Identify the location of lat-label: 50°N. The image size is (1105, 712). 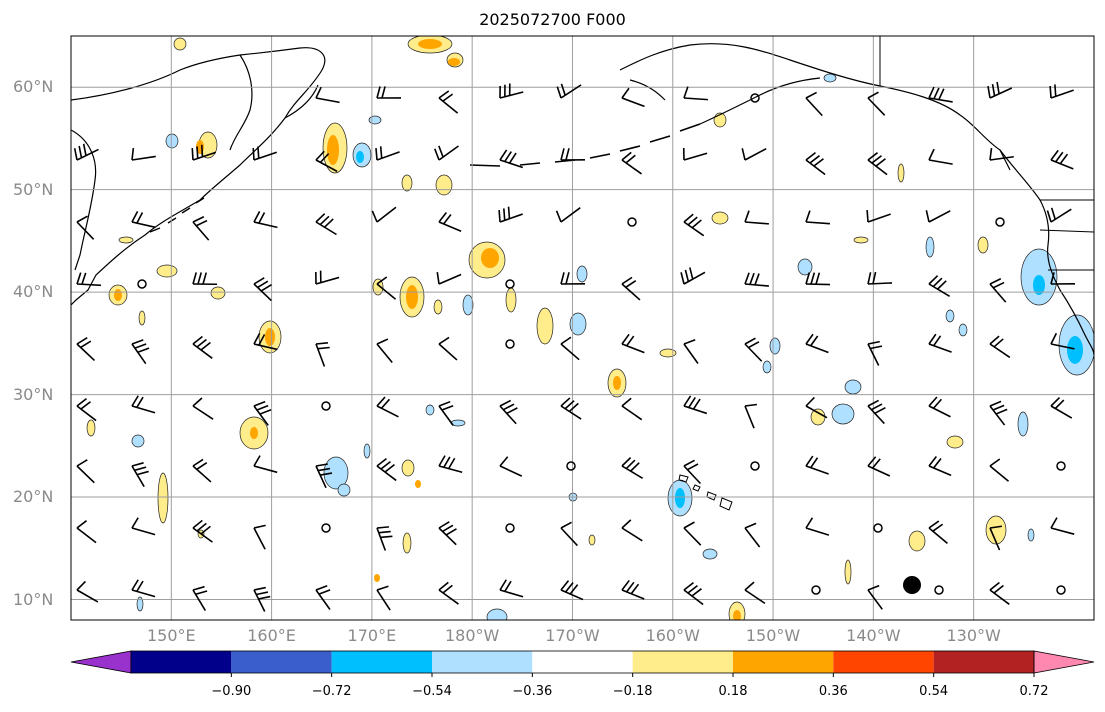
(33, 189).